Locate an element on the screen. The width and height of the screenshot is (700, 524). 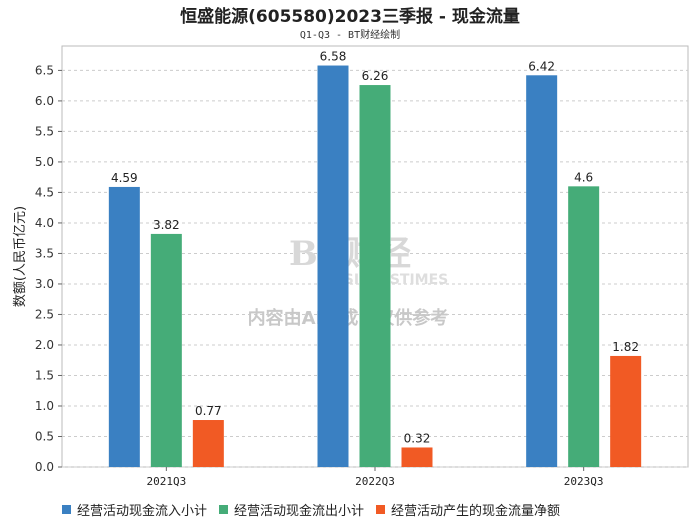
x-tick-label: 2021Q3 is located at coordinates (166, 481).